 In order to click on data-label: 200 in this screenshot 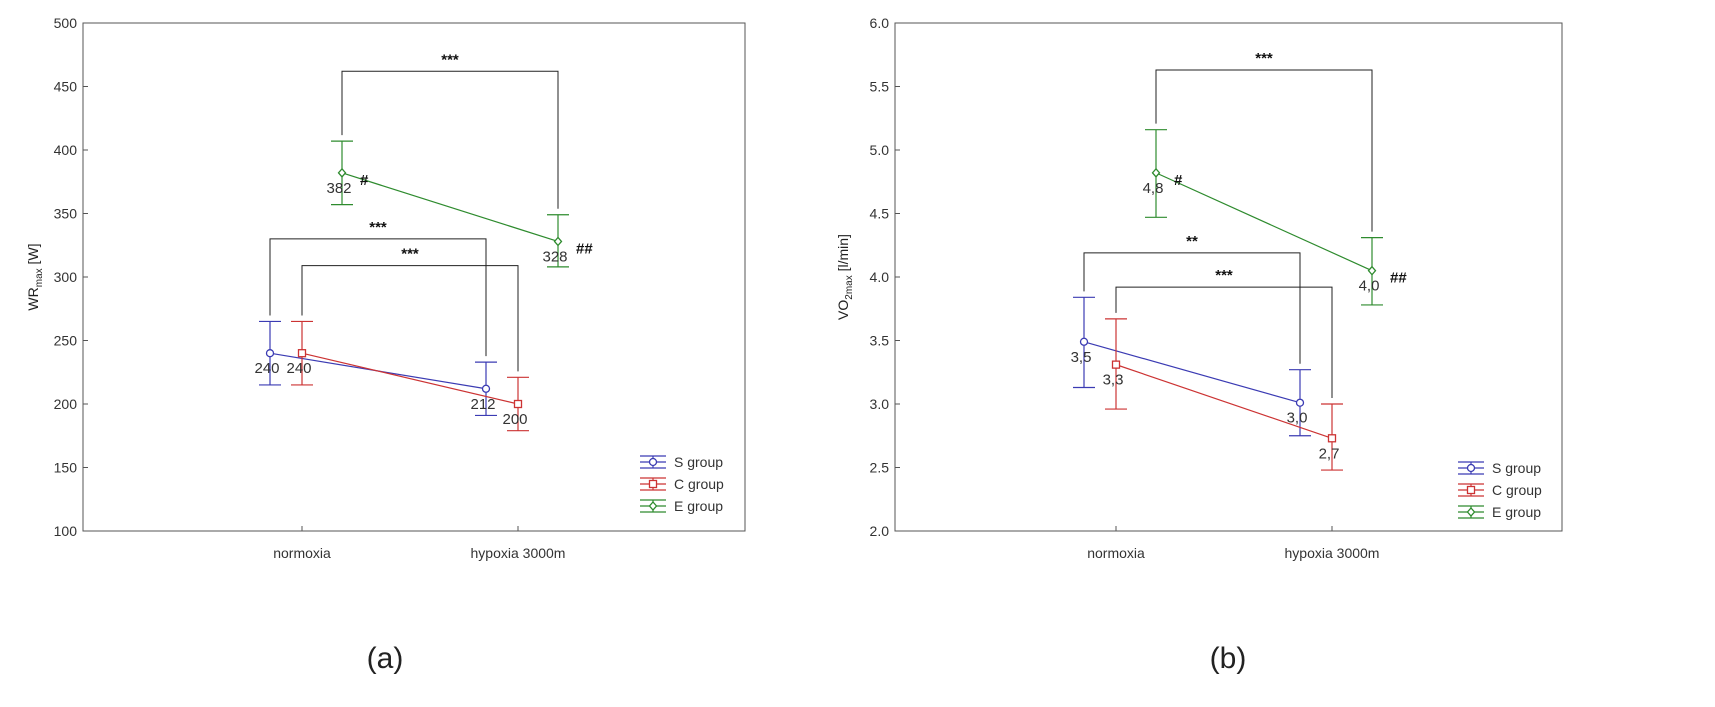, I will do `click(514, 419)`.